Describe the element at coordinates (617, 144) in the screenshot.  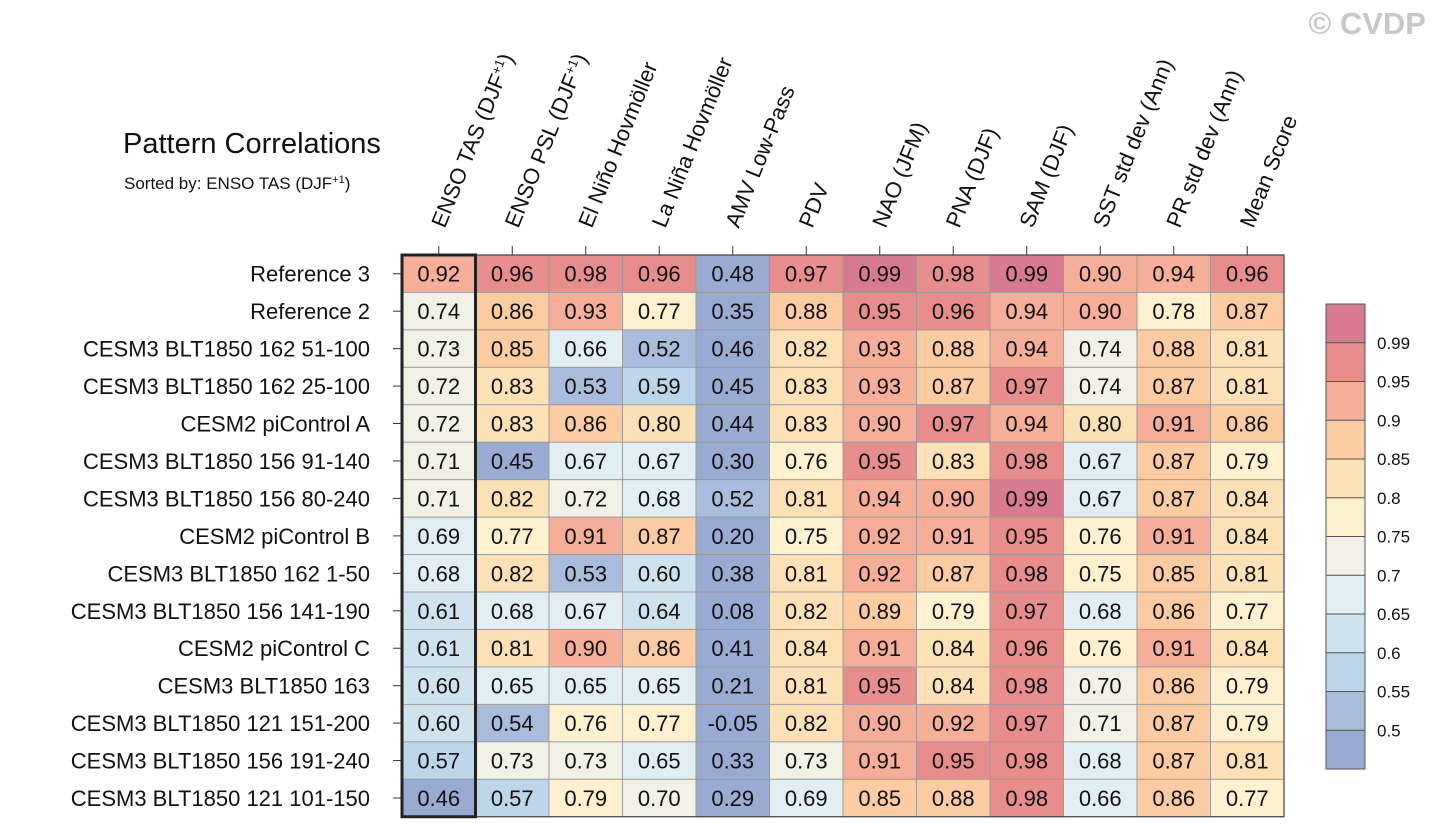
I see `column-label: El Niño Hovmöller` at that location.